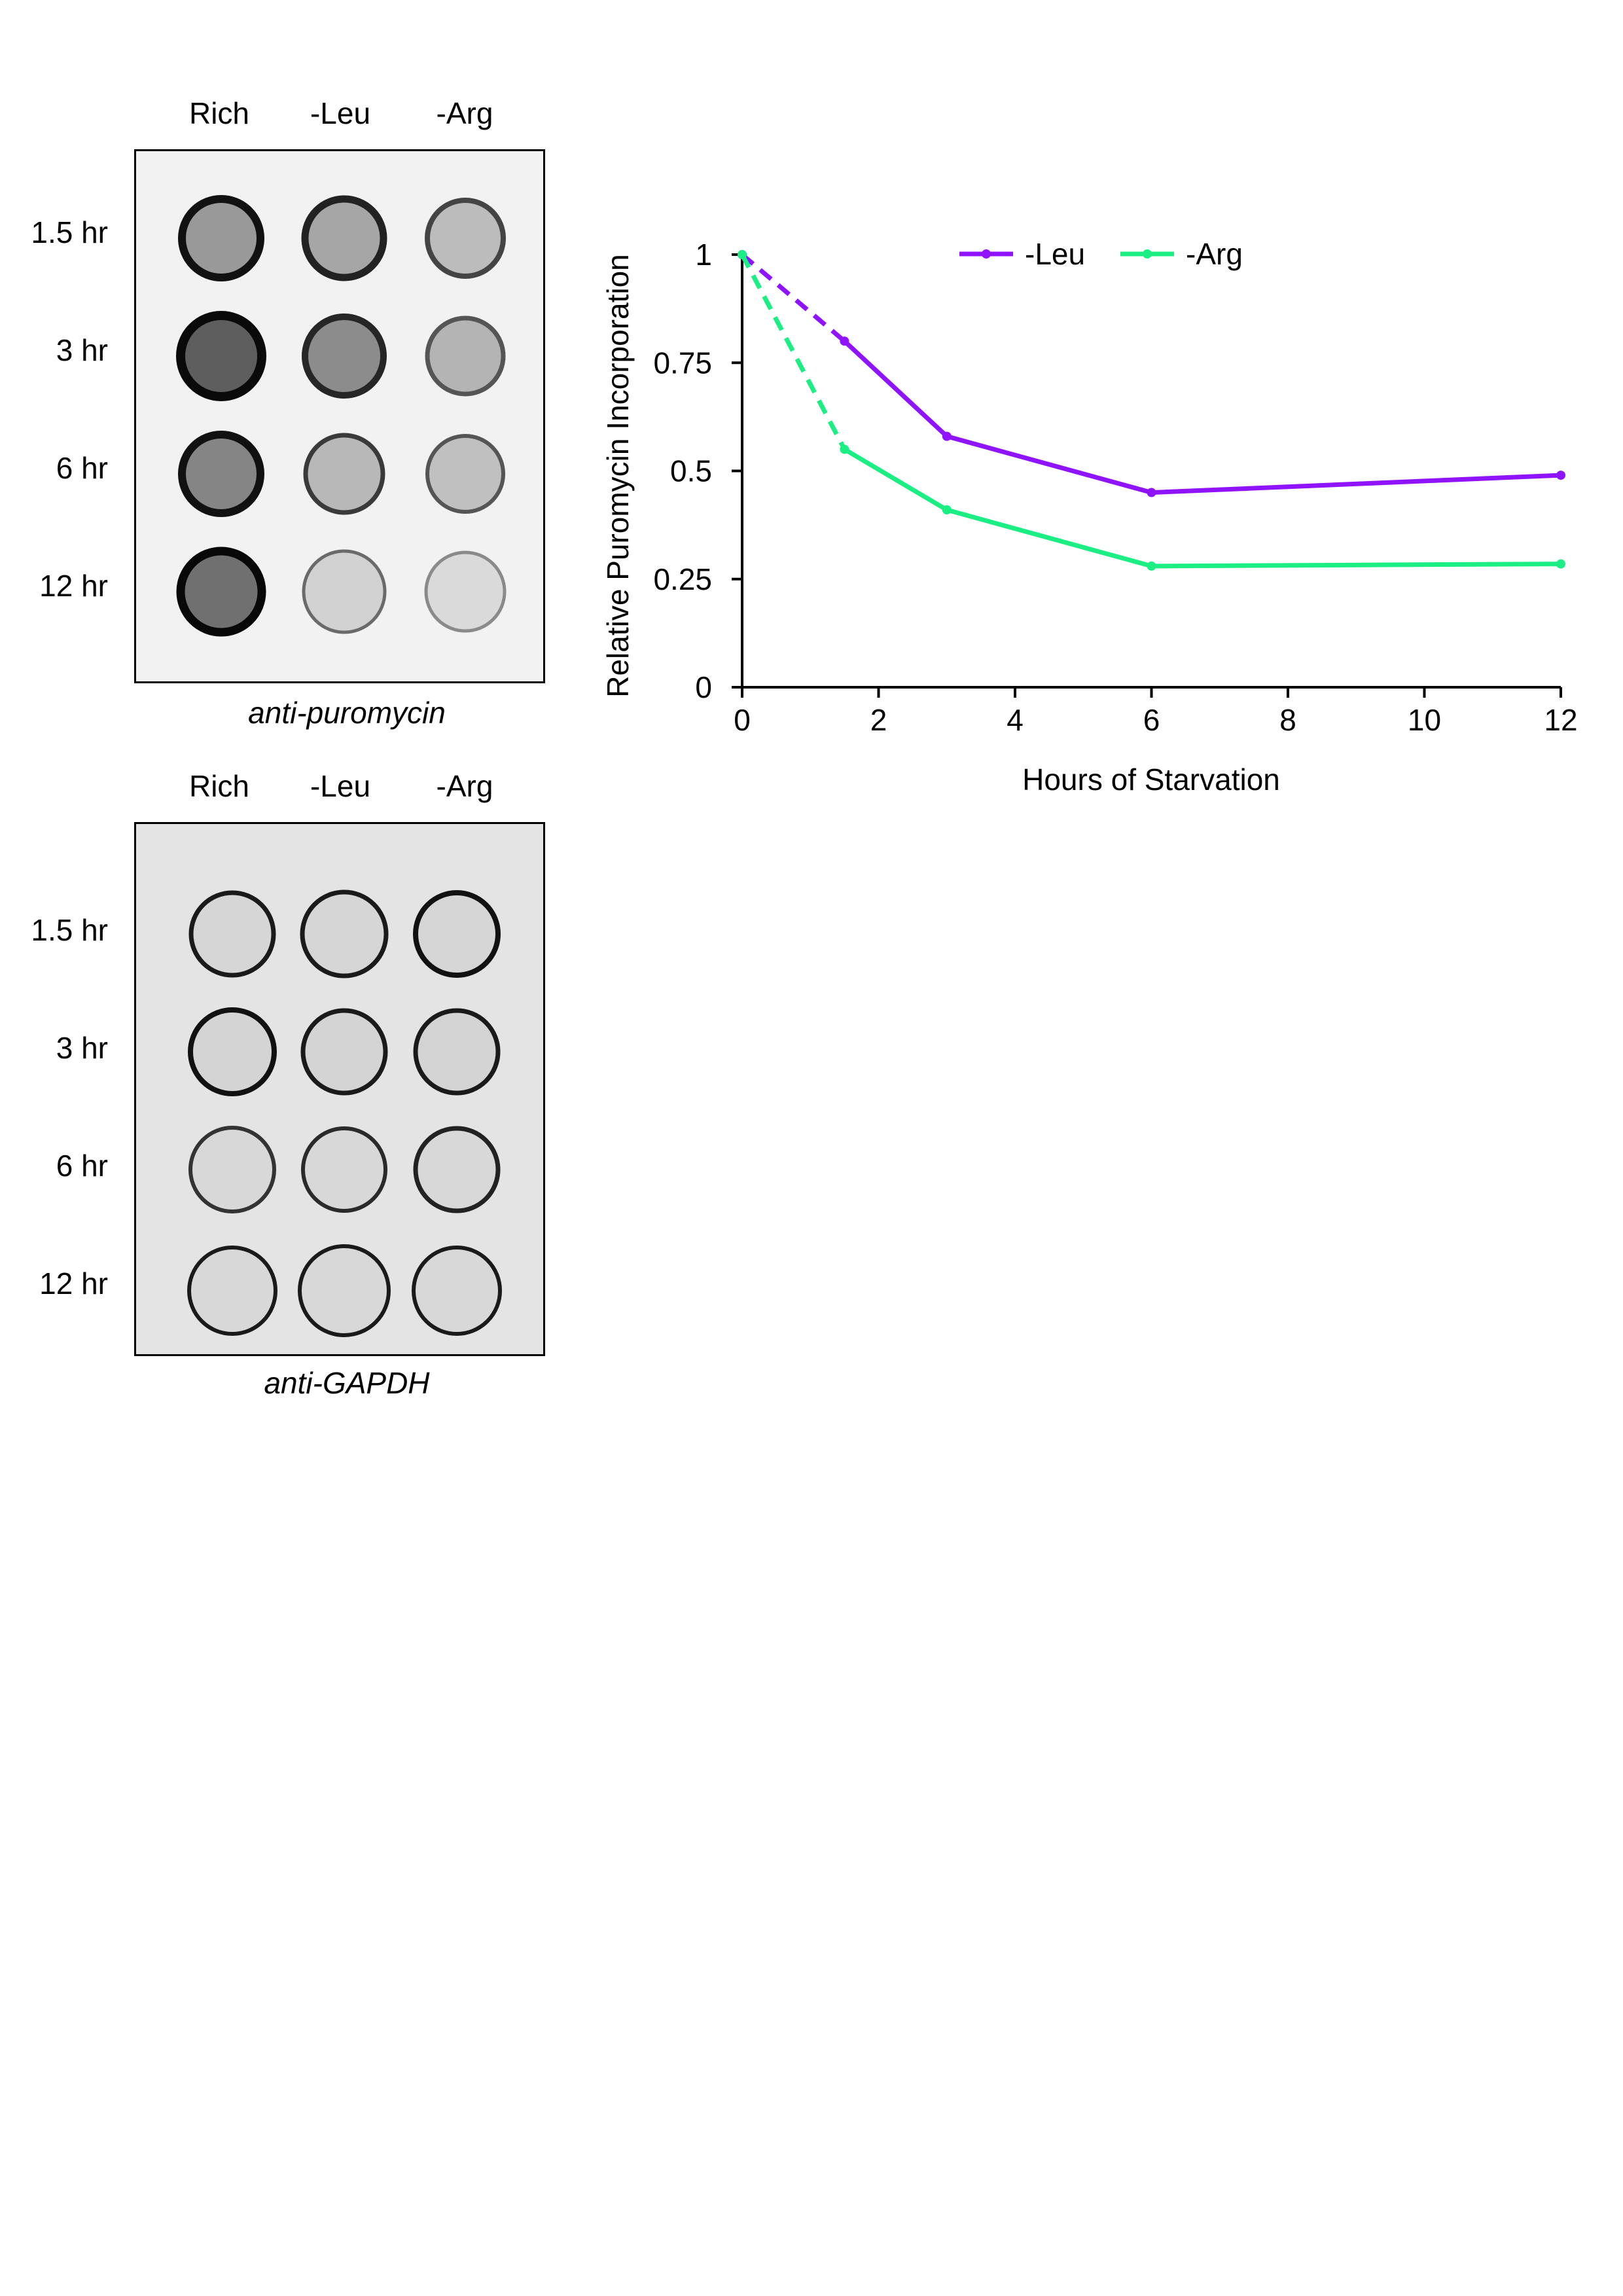 Image resolution: width=1623 pixels, height=2296 pixels. I want to click on chart-y-tick-label: 0, so click(703, 687).